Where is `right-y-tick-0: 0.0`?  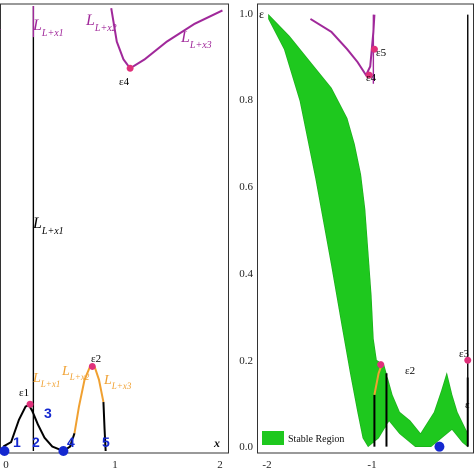
right-y-tick-0: 0.0 is located at coordinates (246, 447).